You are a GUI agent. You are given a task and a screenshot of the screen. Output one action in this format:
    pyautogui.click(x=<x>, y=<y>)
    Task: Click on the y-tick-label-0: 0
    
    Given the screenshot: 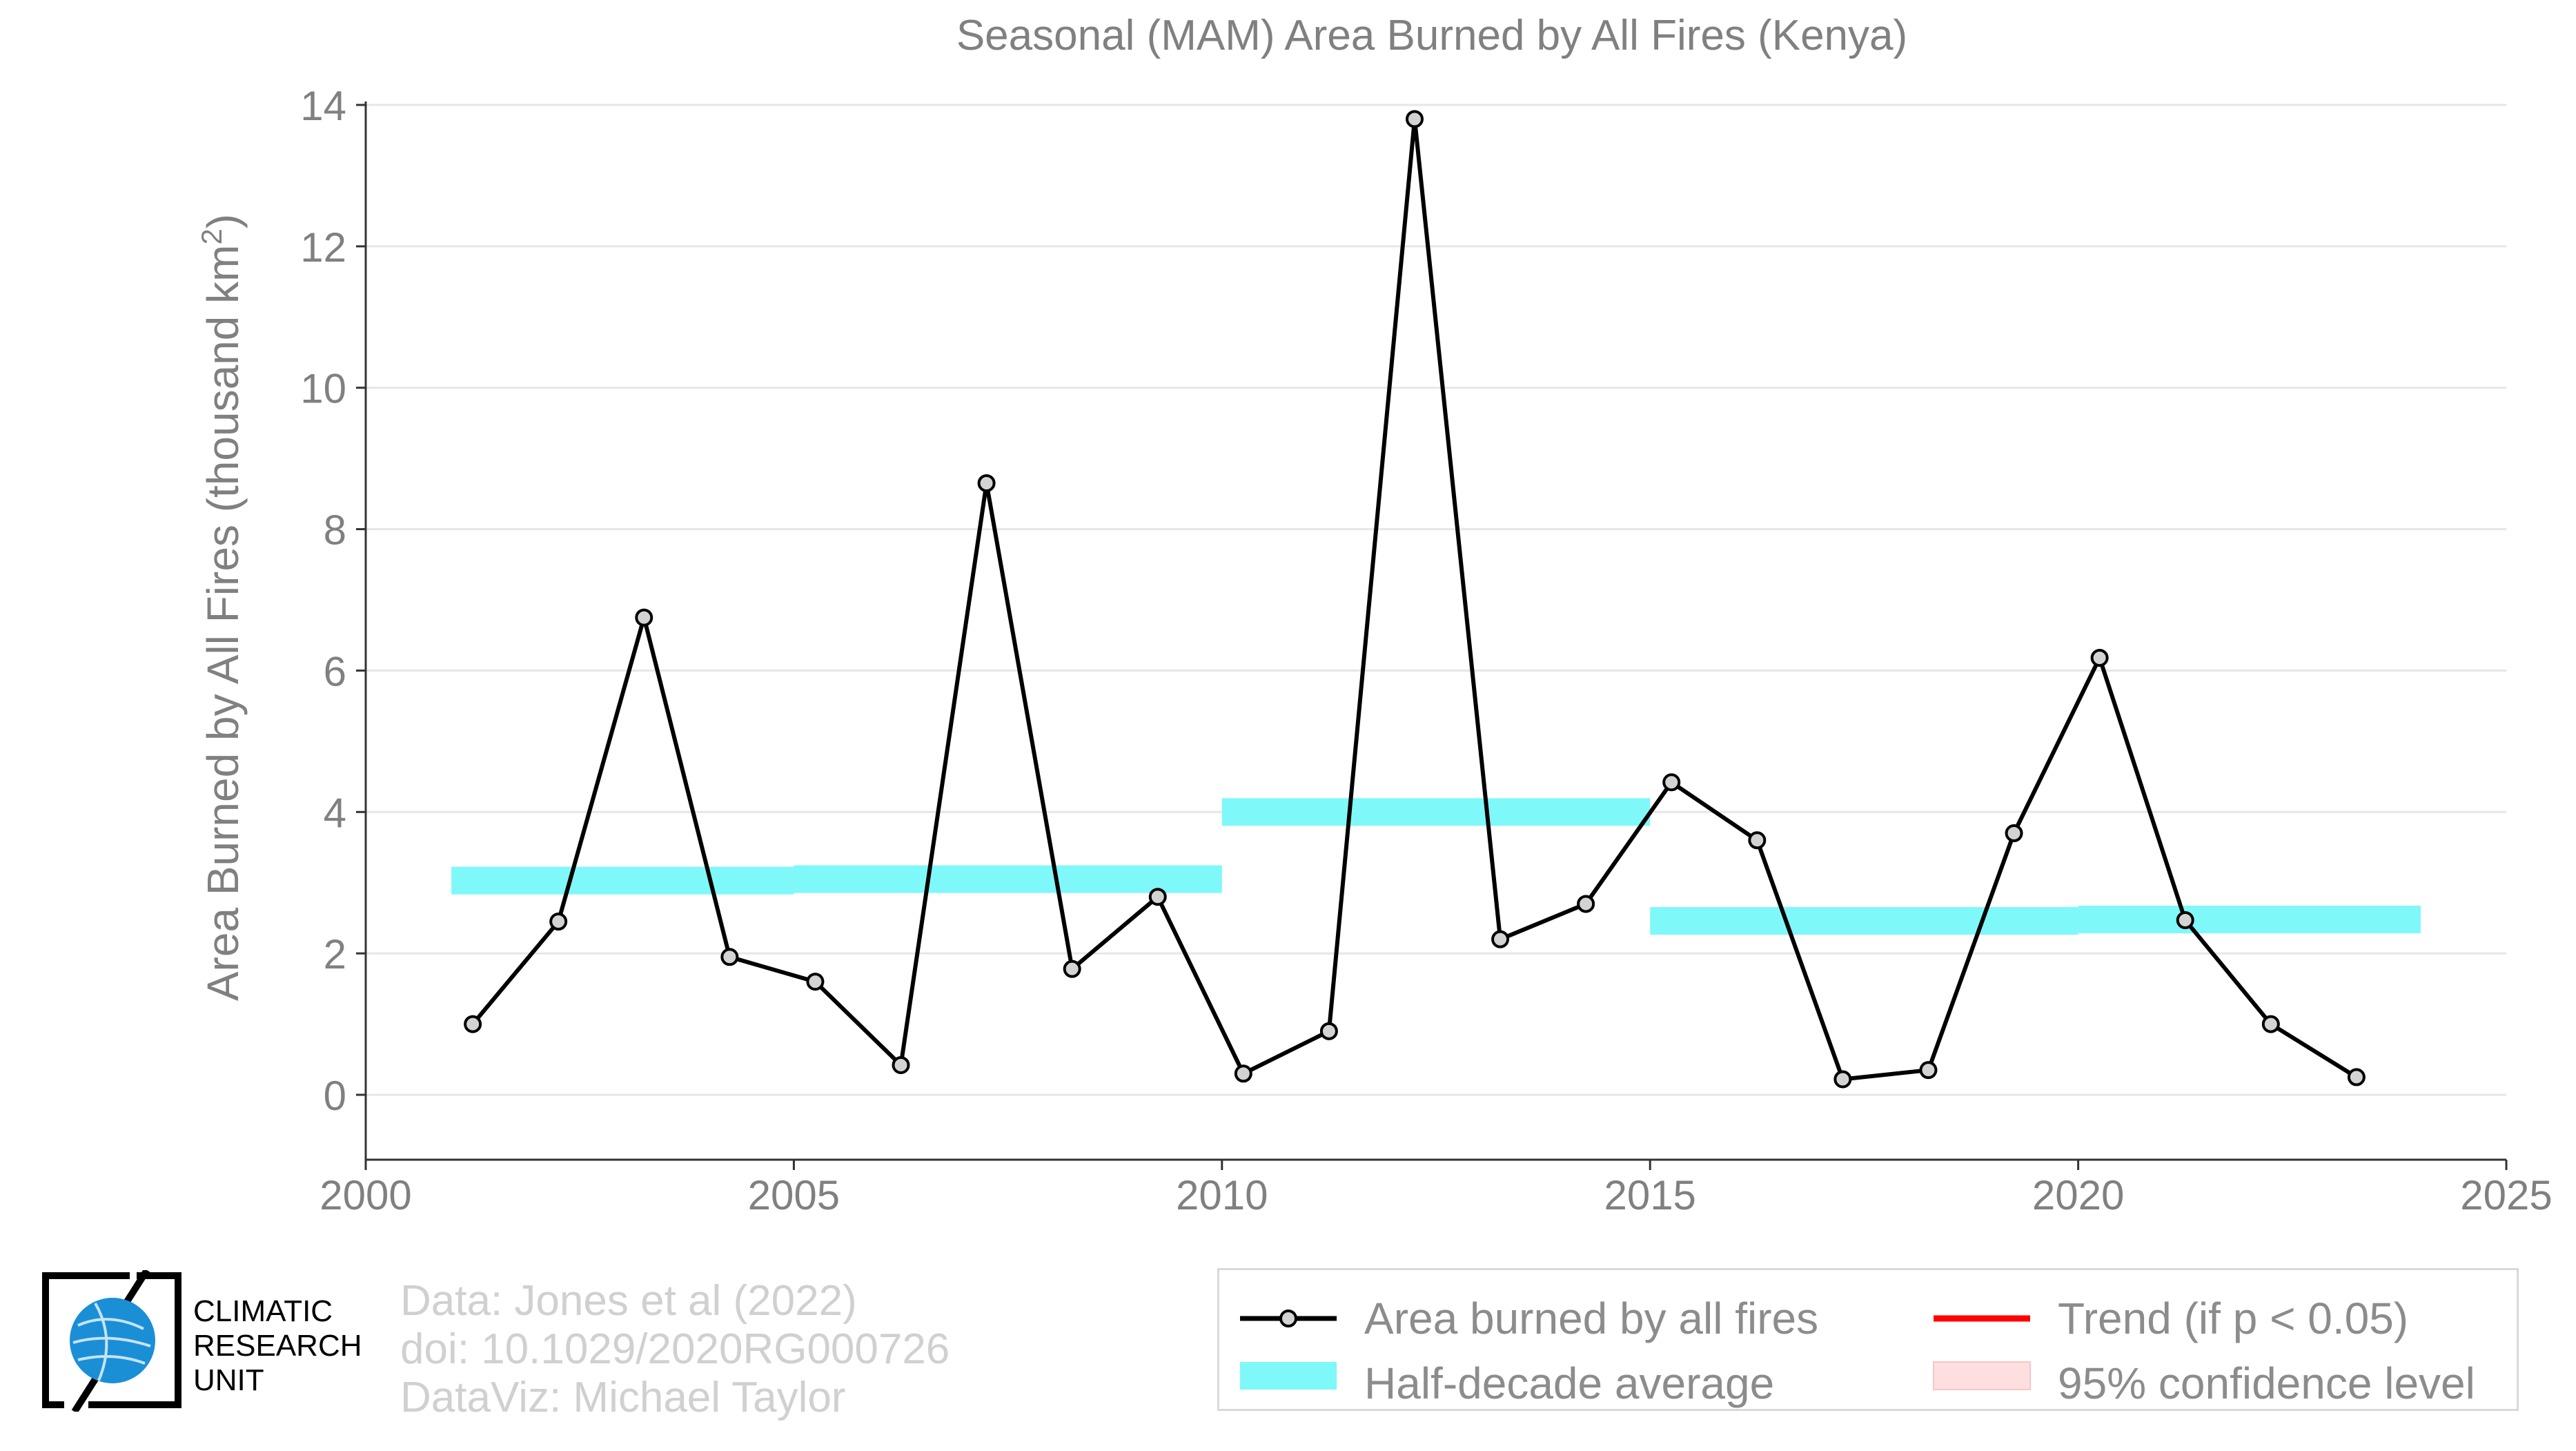 What is the action you would take?
    pyautogui.click(x=335, y=1096)
    